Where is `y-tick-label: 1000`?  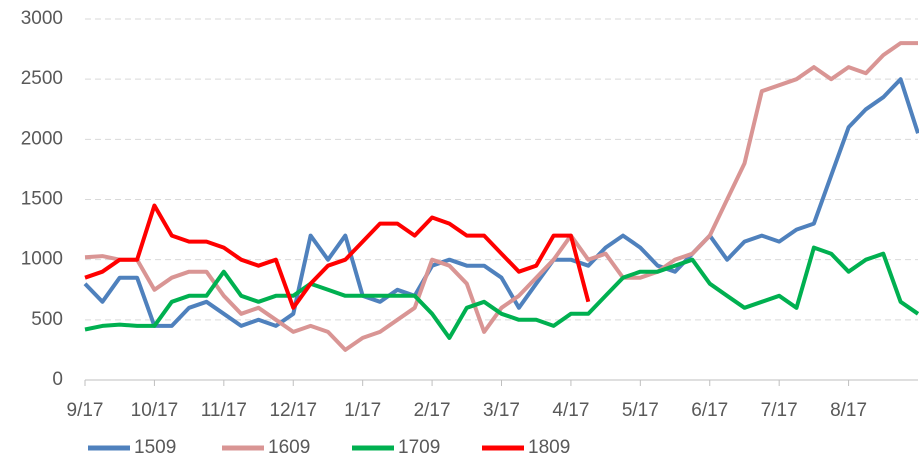 y-tick-label: 1000 is located at coordinates (42, 259).